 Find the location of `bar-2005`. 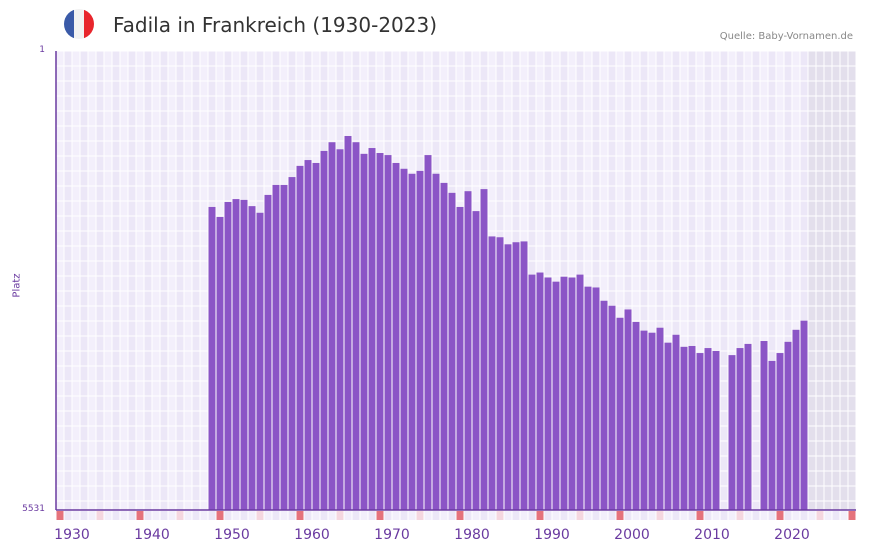

bar-2005 is located at coordinates (660, 418).